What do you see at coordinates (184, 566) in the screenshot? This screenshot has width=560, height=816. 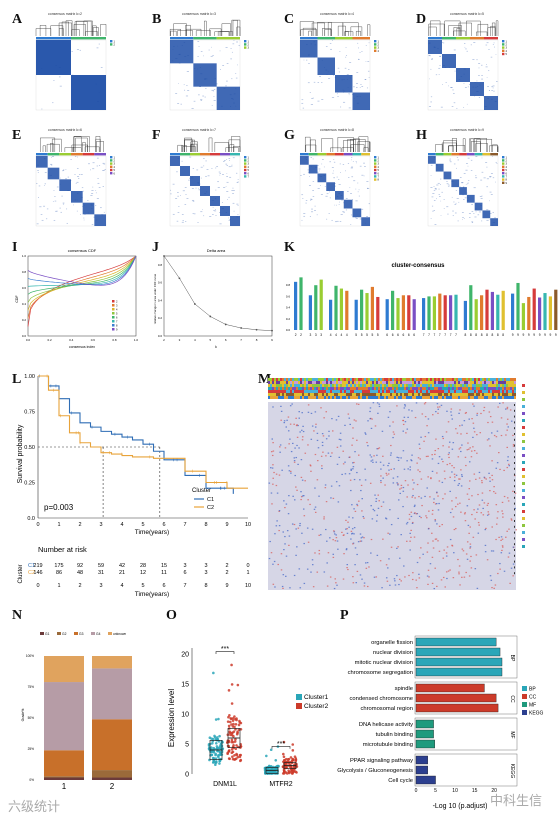 I see `risk-count: 3` at bounding box center [184, 566].